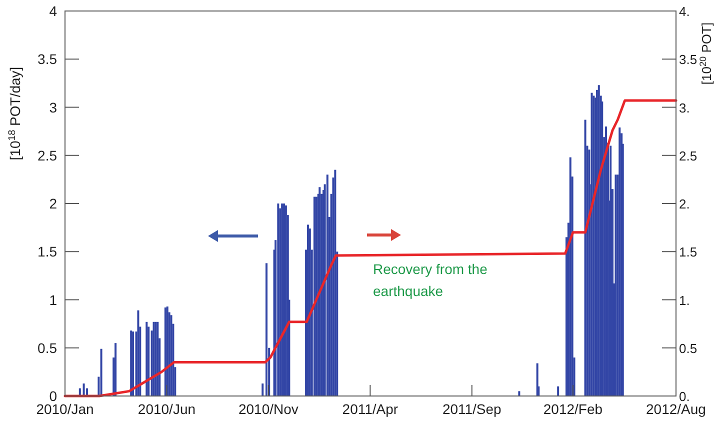  I want to click on x-tick-label: 2012/Feb, so click(573, 409).